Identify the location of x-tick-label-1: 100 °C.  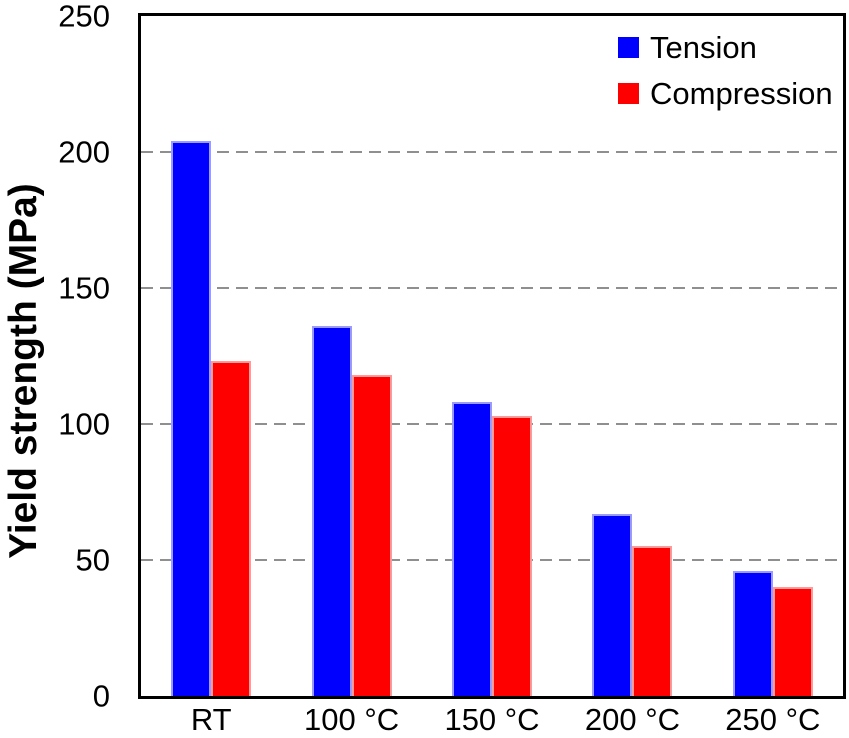
(352, 719).